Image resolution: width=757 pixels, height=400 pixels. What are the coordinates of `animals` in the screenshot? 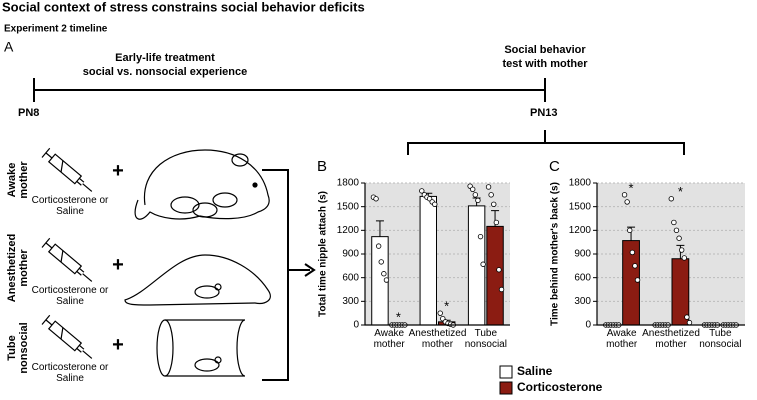 It's located at (197, 263).